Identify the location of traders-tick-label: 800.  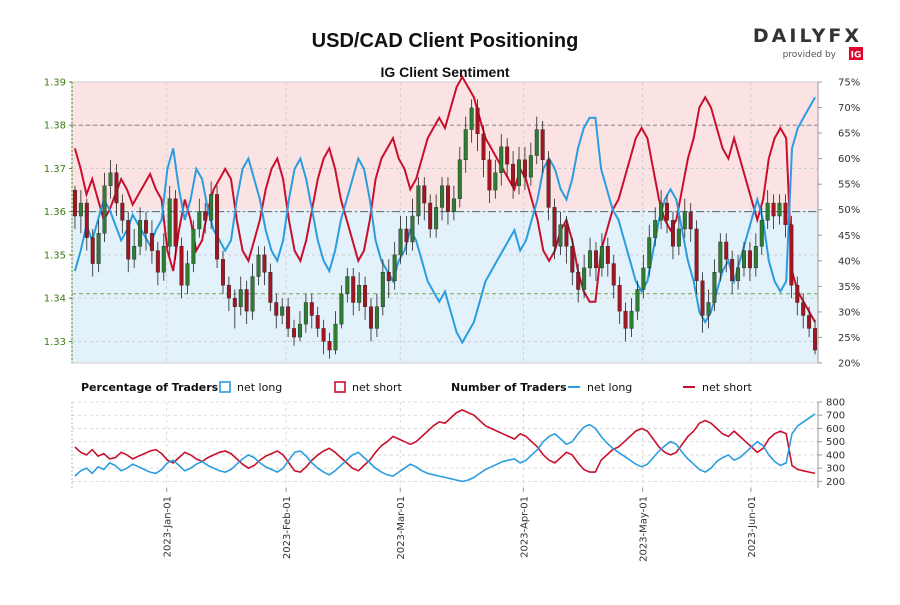
(835, 403).